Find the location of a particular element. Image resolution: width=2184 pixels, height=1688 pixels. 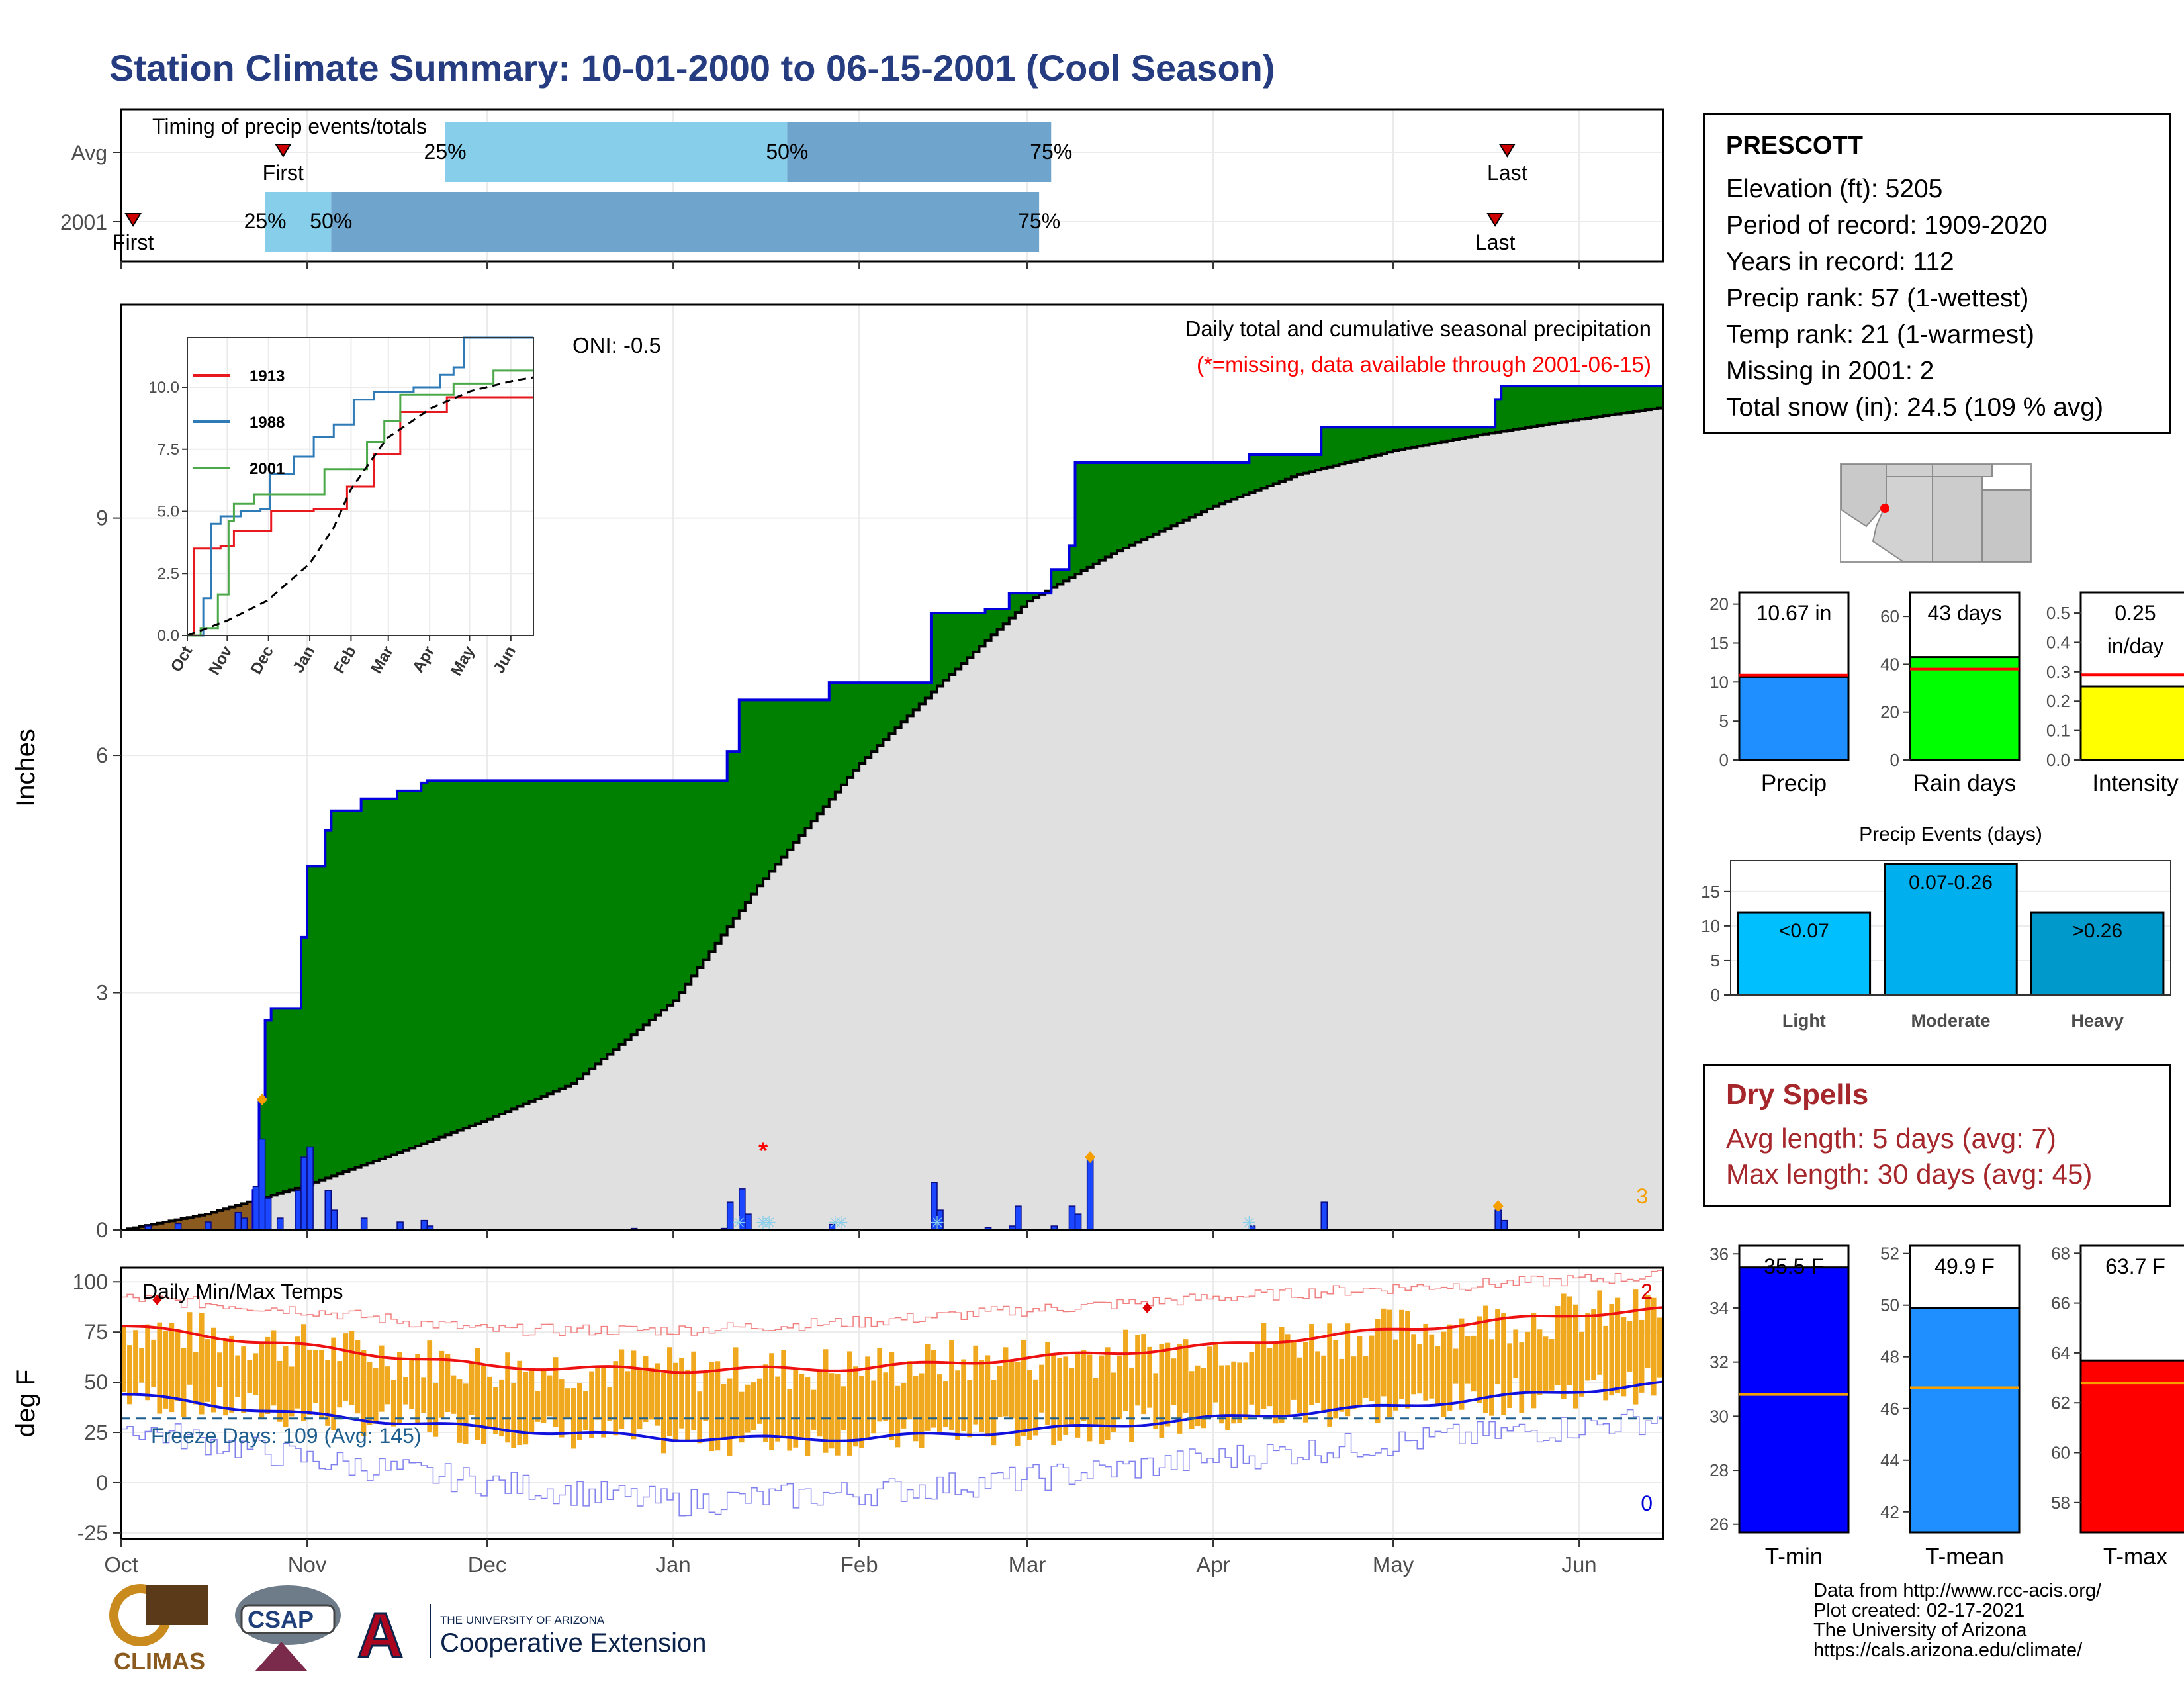

gauge-tick-label: 46 is located at coordinates (1889, 1409).